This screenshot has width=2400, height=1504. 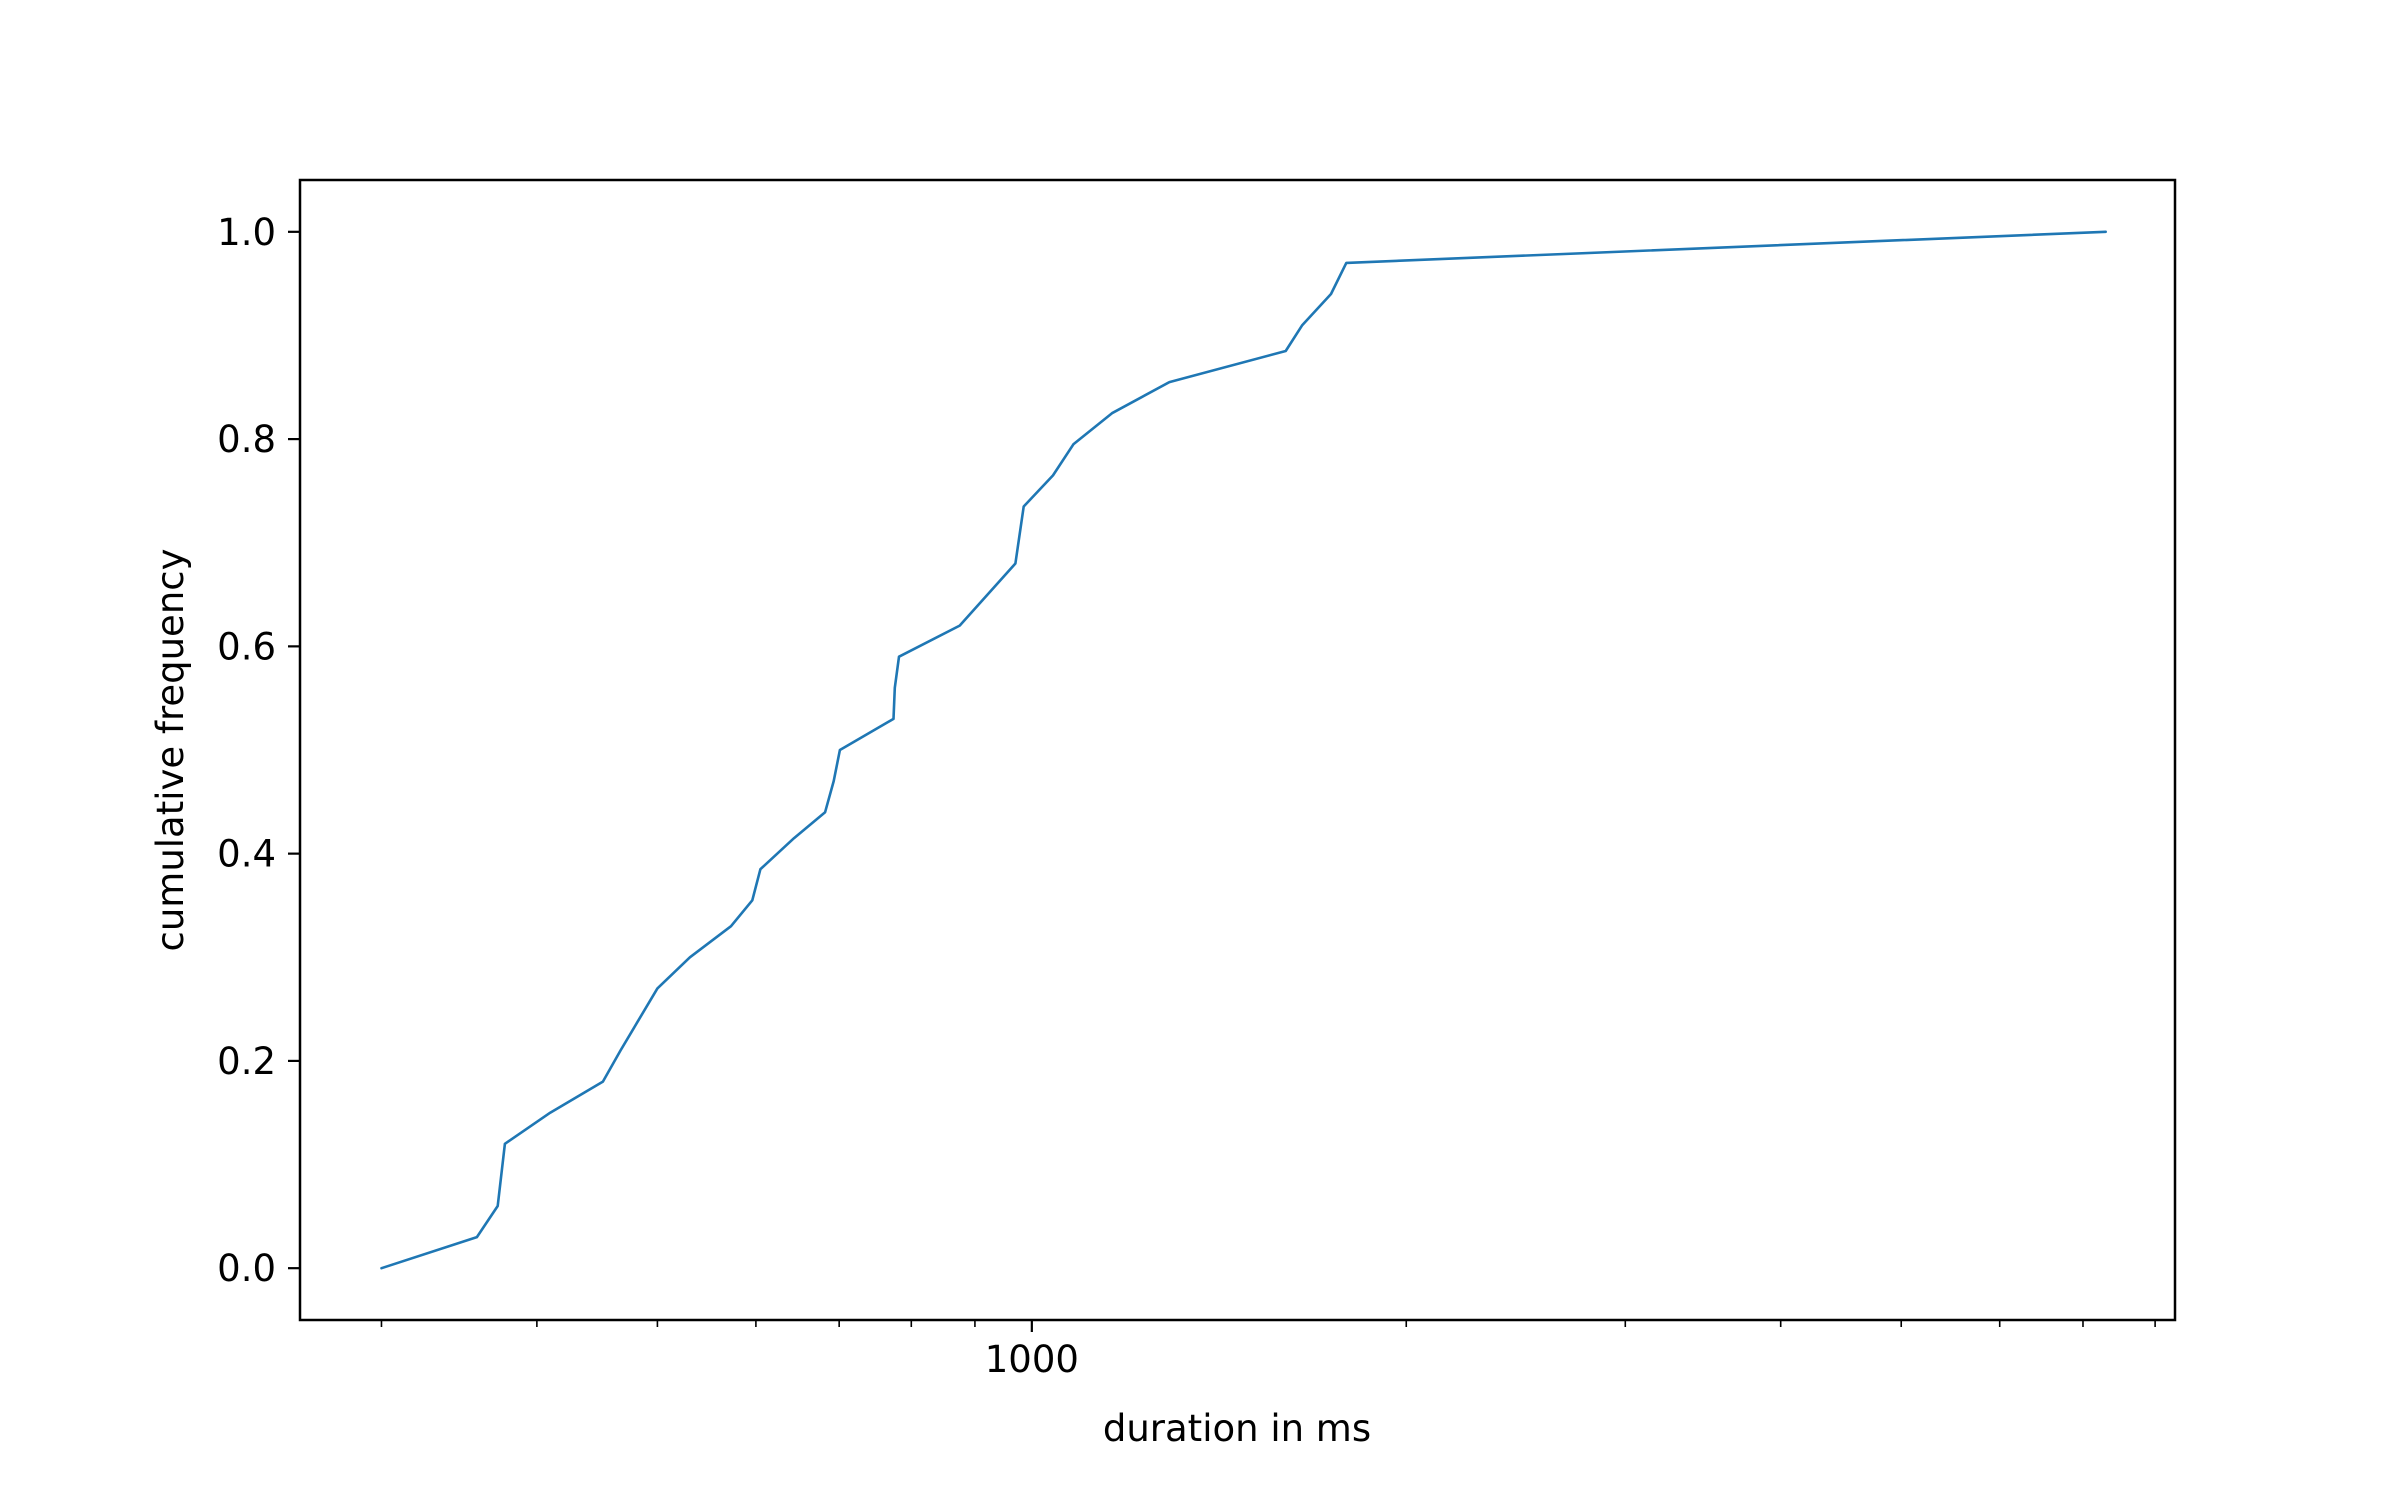 What do you see at coordinates (246, 854) in the screenshot?
I see `y-tick-label: 0.4` at bounding box center [246, 854].